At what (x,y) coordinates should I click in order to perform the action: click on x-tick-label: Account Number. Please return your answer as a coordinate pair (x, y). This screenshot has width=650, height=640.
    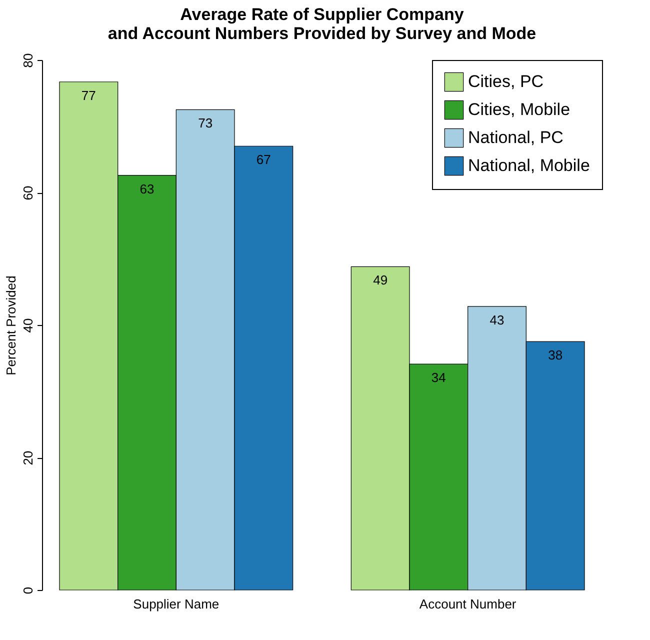
    Looking at the image, I should click on (468, 604).